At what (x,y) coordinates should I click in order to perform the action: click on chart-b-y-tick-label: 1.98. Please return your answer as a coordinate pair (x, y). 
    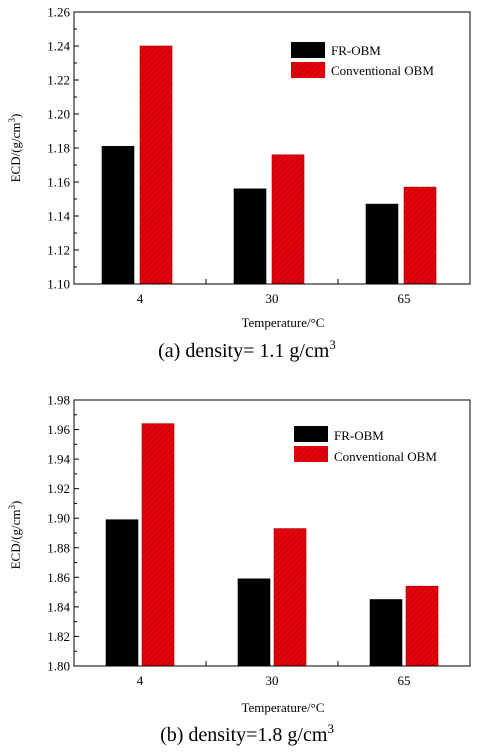
    Looking at the image, I should click on (58, 400).